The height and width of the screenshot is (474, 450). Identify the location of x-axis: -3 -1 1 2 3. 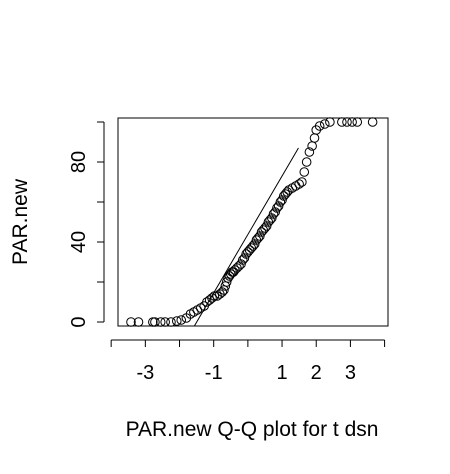
(247, 362).